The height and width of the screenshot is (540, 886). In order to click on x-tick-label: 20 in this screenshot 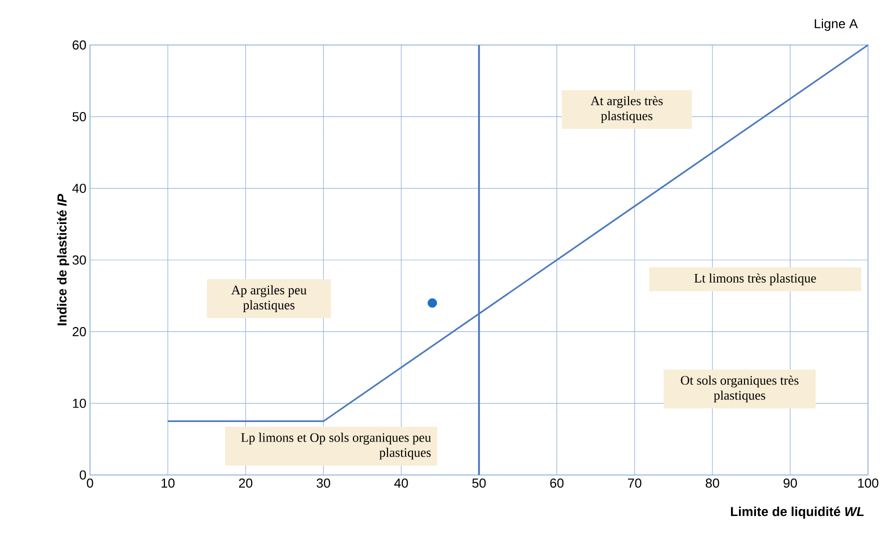, I will do `click(245, 483)`.